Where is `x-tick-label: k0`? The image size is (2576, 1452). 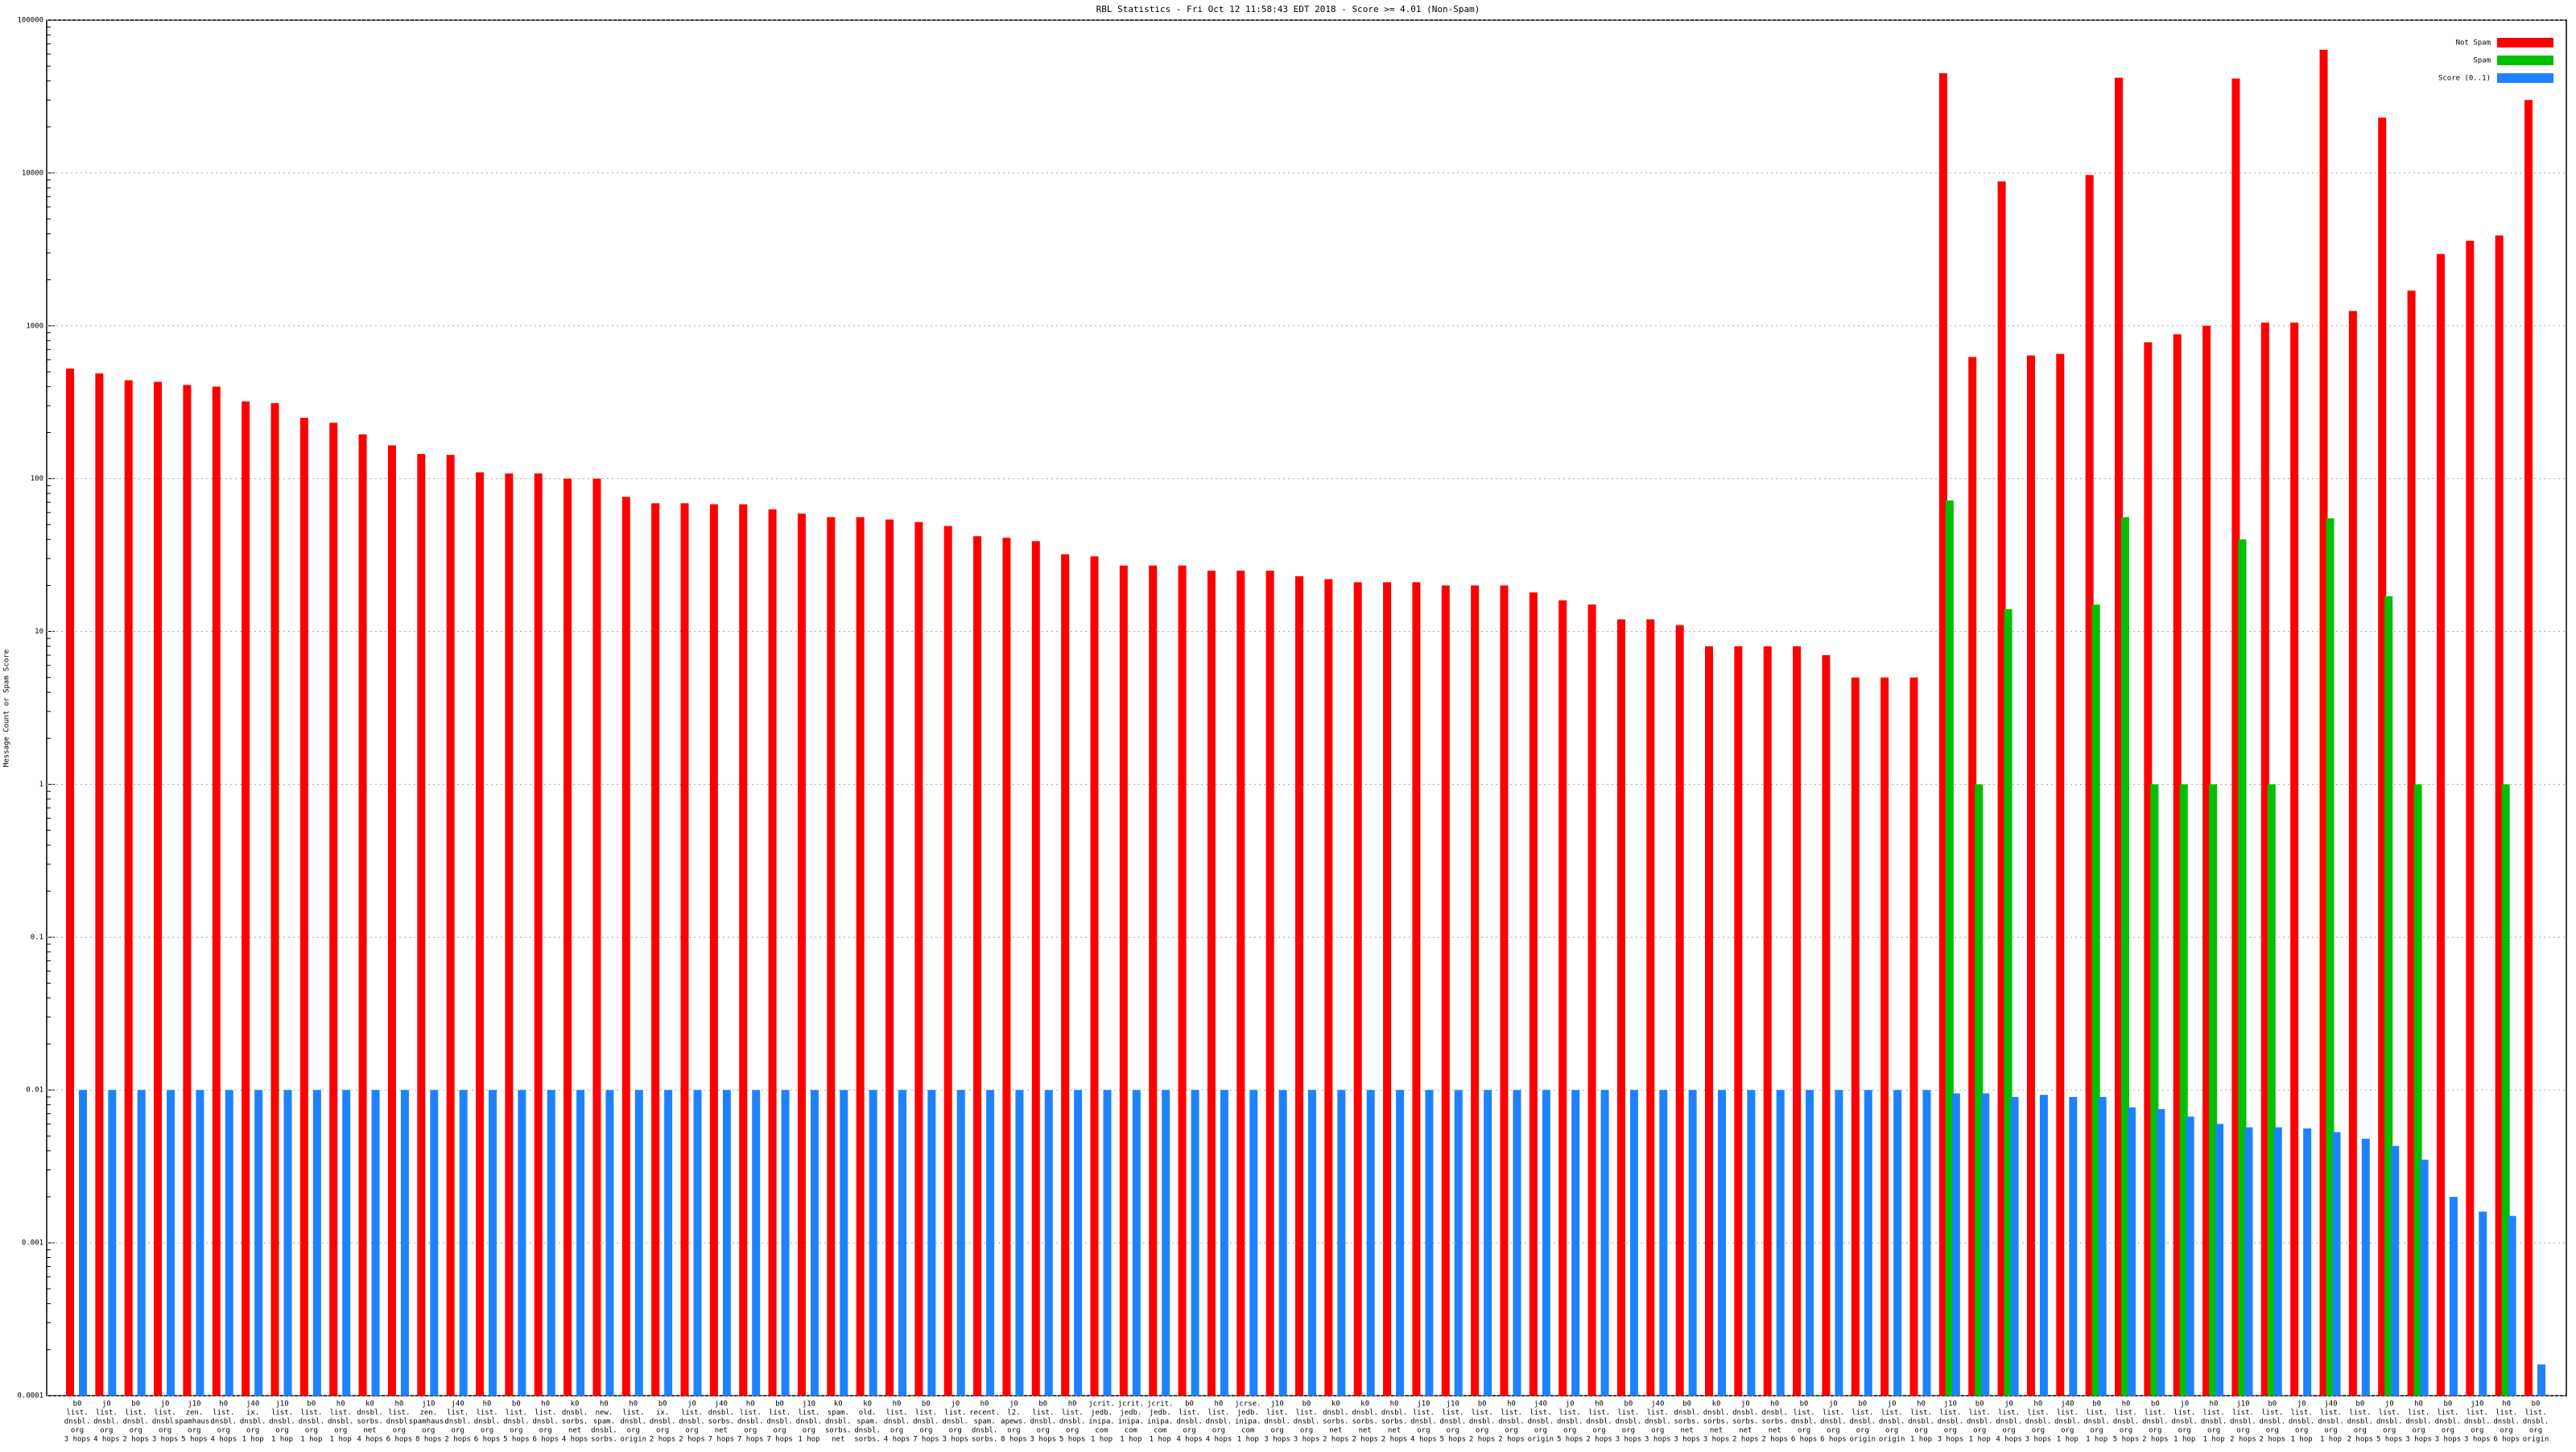 x-tick-label: k0 is located at coordinates (838, 1404).